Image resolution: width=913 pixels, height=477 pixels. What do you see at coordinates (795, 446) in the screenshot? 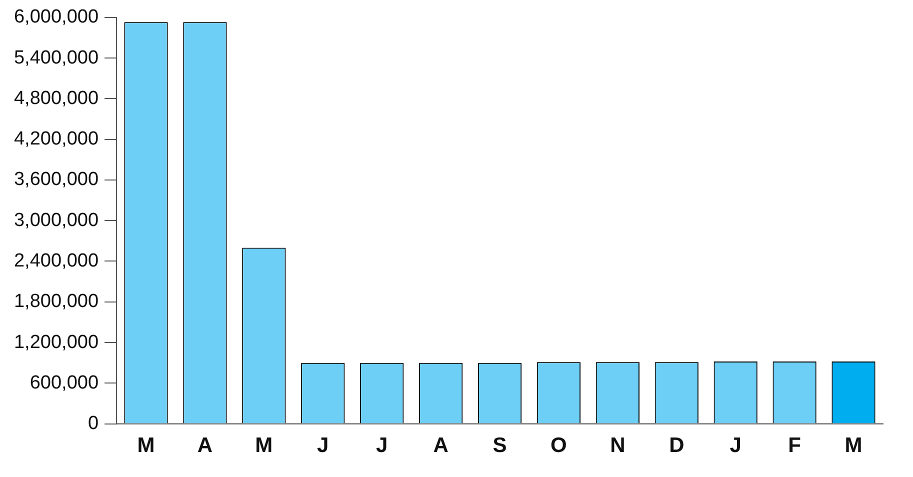
I see `x-tick-label: F` at bounding box center [795, 446].